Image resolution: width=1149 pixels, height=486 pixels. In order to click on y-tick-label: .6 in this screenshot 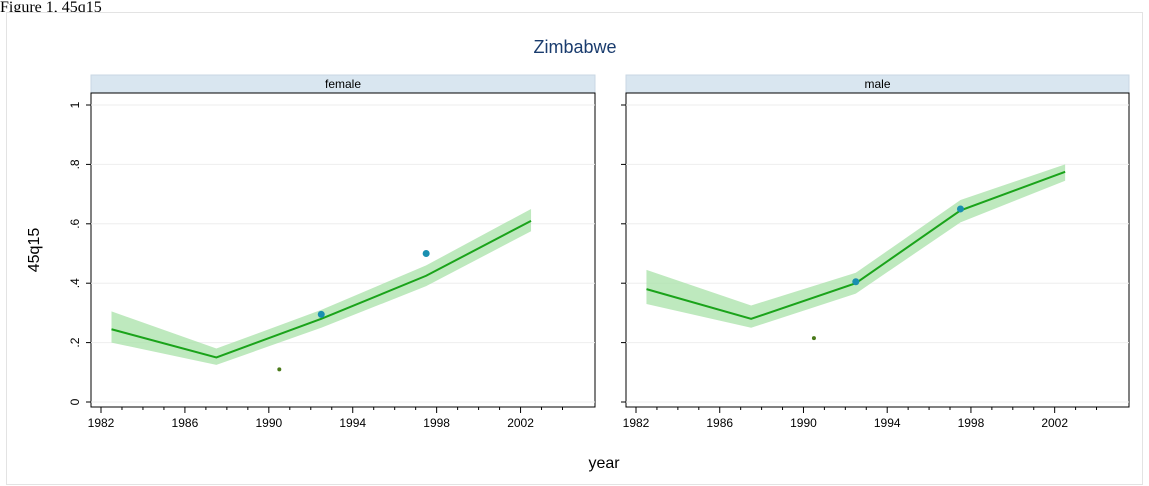, I will do `click(75, 223)`.